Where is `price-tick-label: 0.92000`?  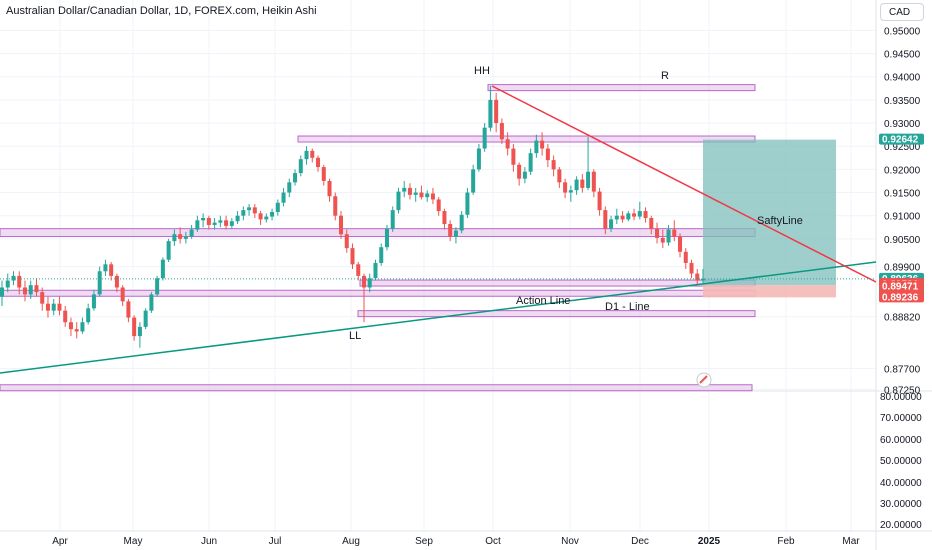
price-tick-label: 0.92000 is located at coordinates (902, 170).